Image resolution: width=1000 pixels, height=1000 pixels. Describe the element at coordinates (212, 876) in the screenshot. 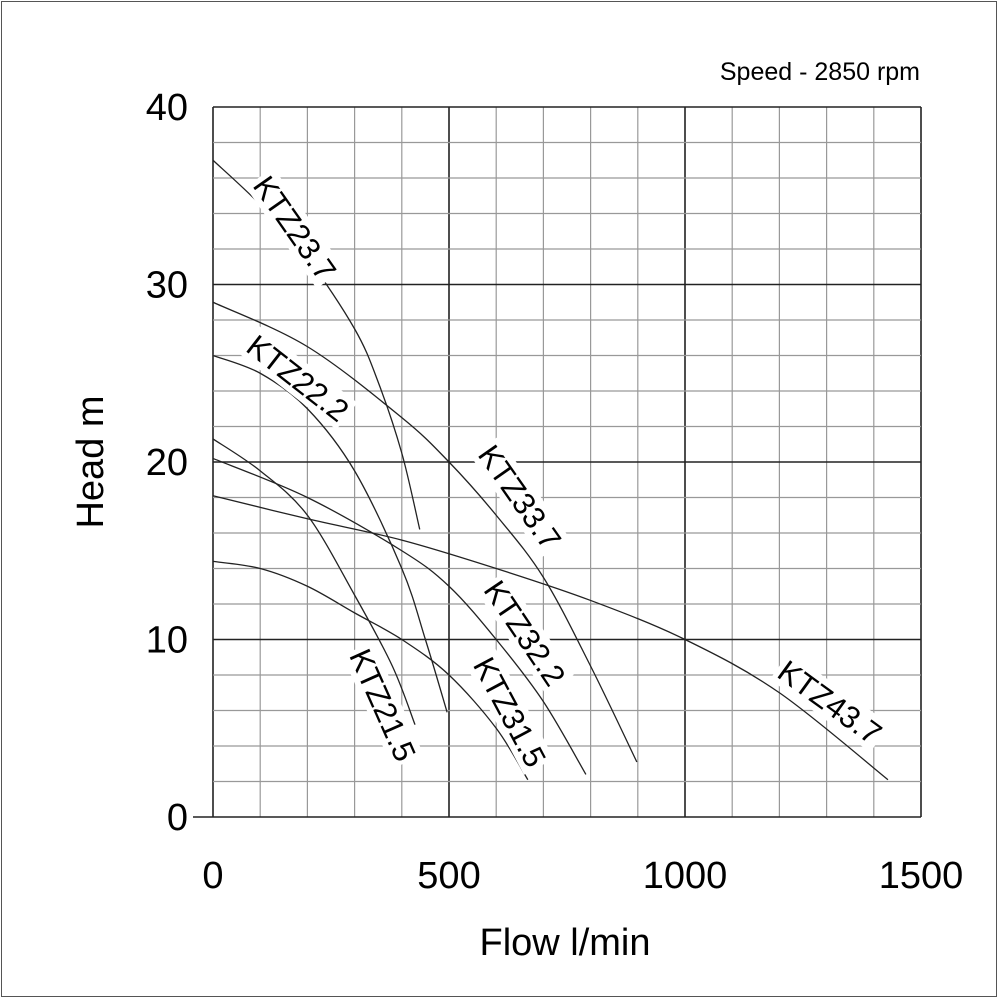

I see `x-tick-label: 0` at that location.